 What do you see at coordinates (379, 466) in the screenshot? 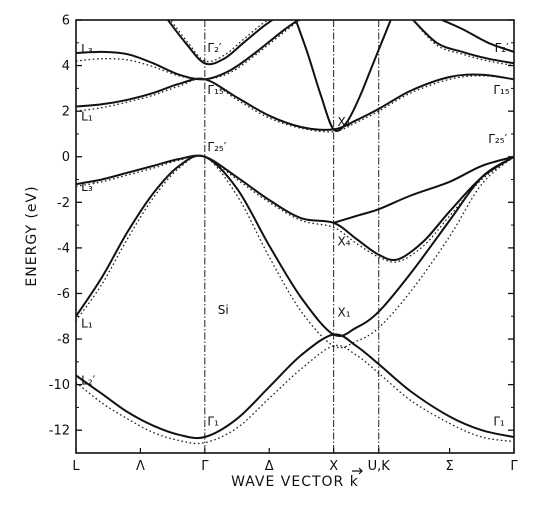
I see `kpoint-label: U,K` at bounding box center [379, 466].